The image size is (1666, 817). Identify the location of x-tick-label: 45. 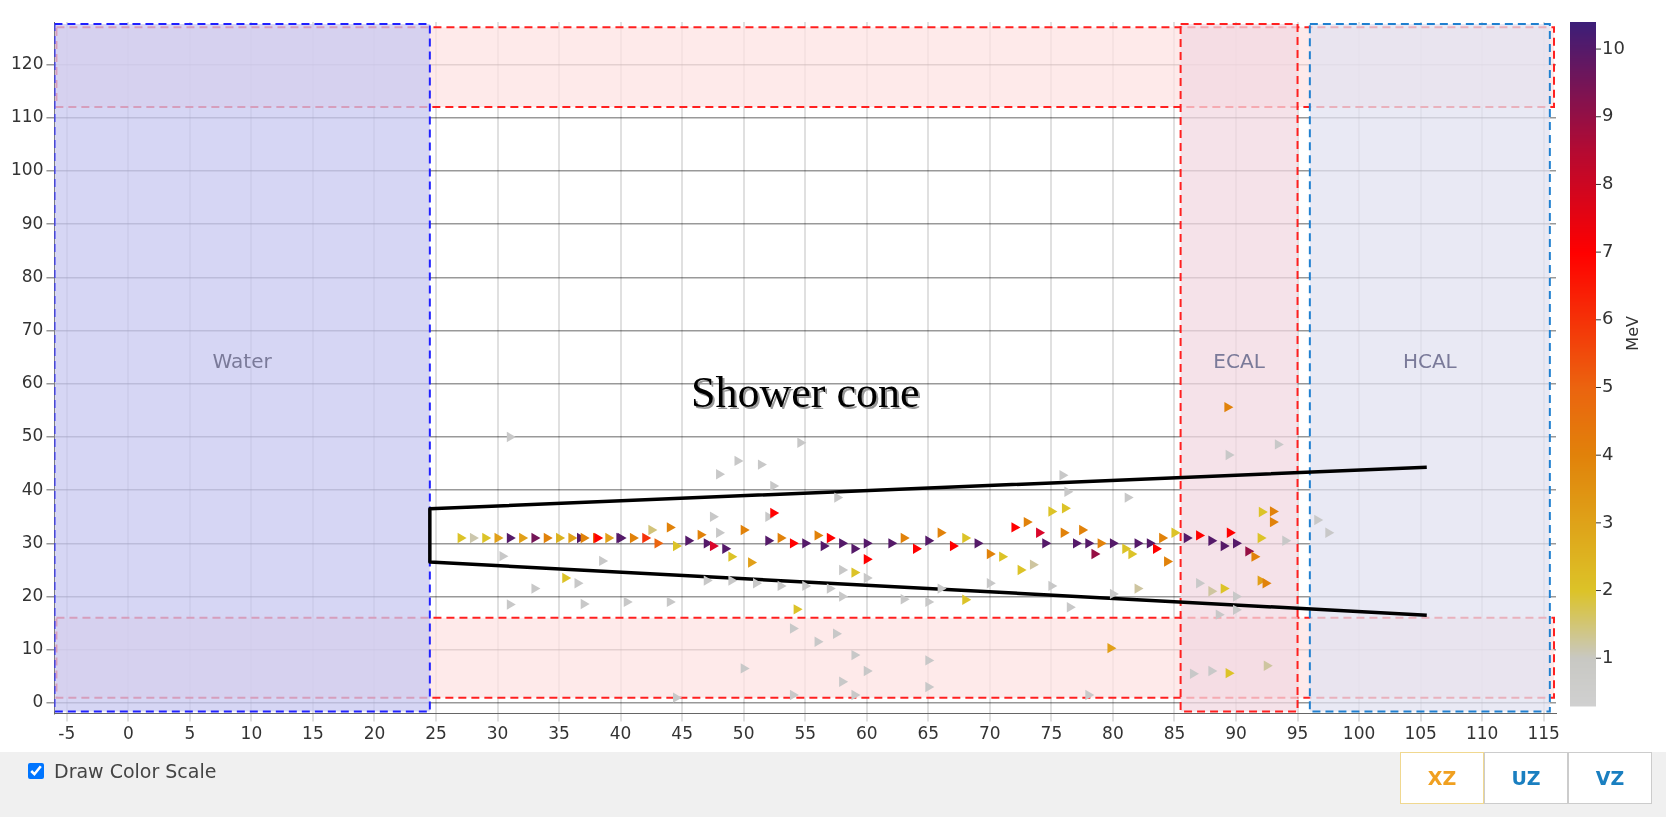
(682, 733).